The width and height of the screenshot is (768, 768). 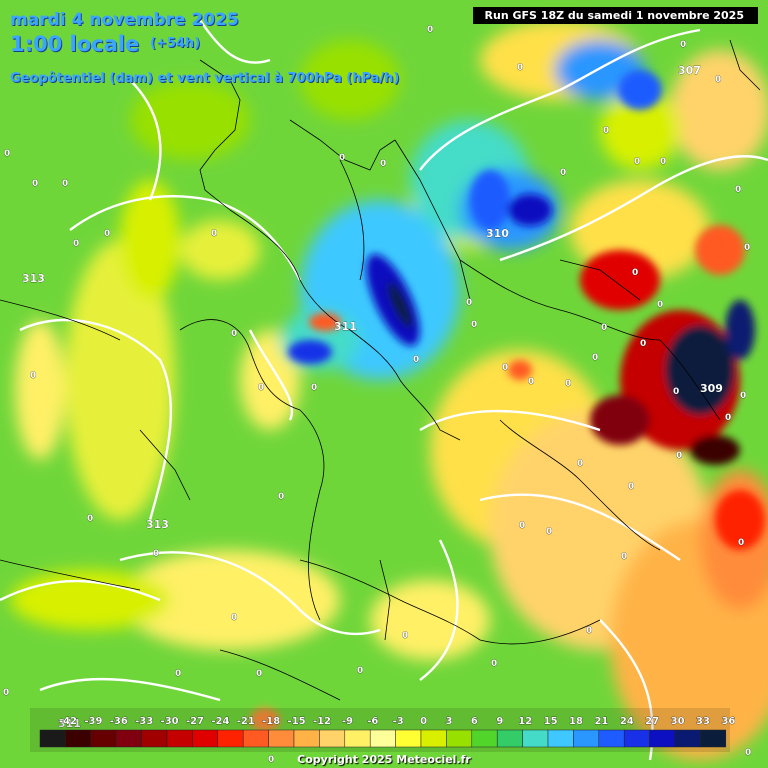 What do you see at coordinates (246, 721) in the screenshot?
I see `legend-level-label: -21` at bounding box center [246, 721].